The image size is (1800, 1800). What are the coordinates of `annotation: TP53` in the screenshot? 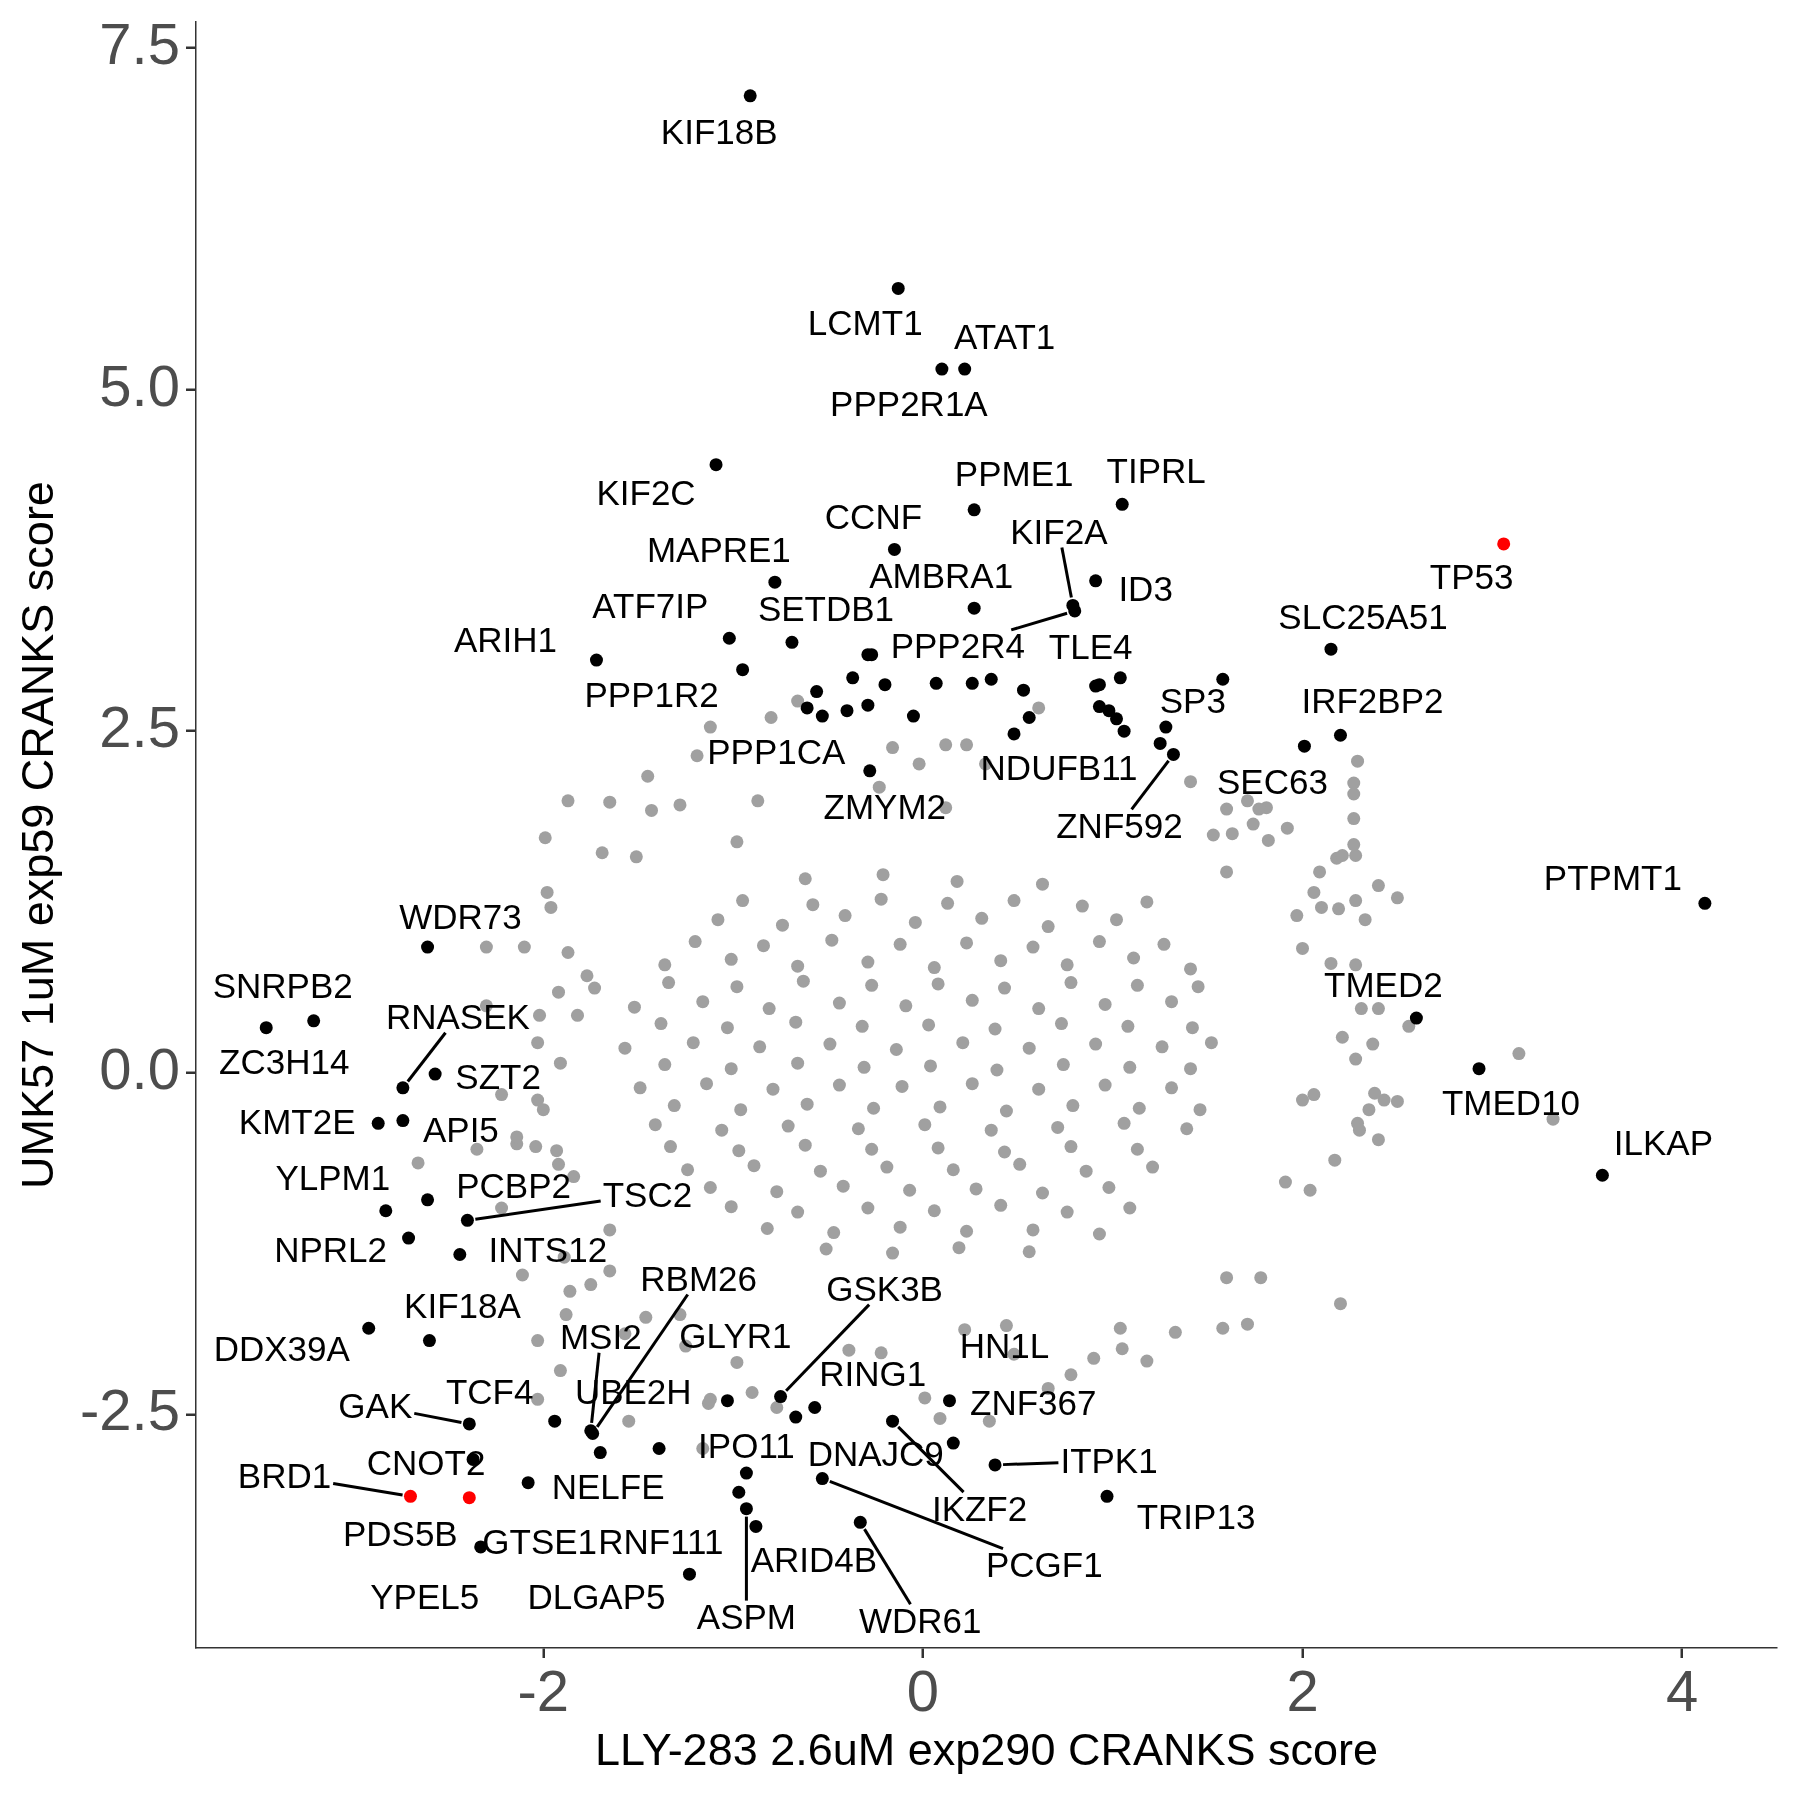 It's located at (1471, 577).